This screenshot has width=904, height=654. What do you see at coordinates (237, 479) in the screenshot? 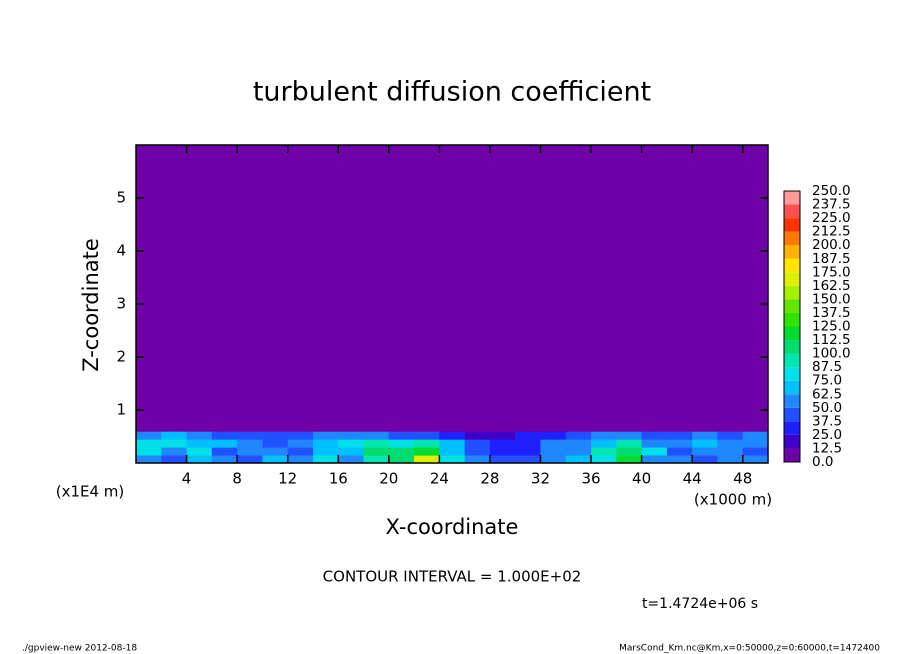
I see `x-tick-label: 8` at bounding box center [237, 479].